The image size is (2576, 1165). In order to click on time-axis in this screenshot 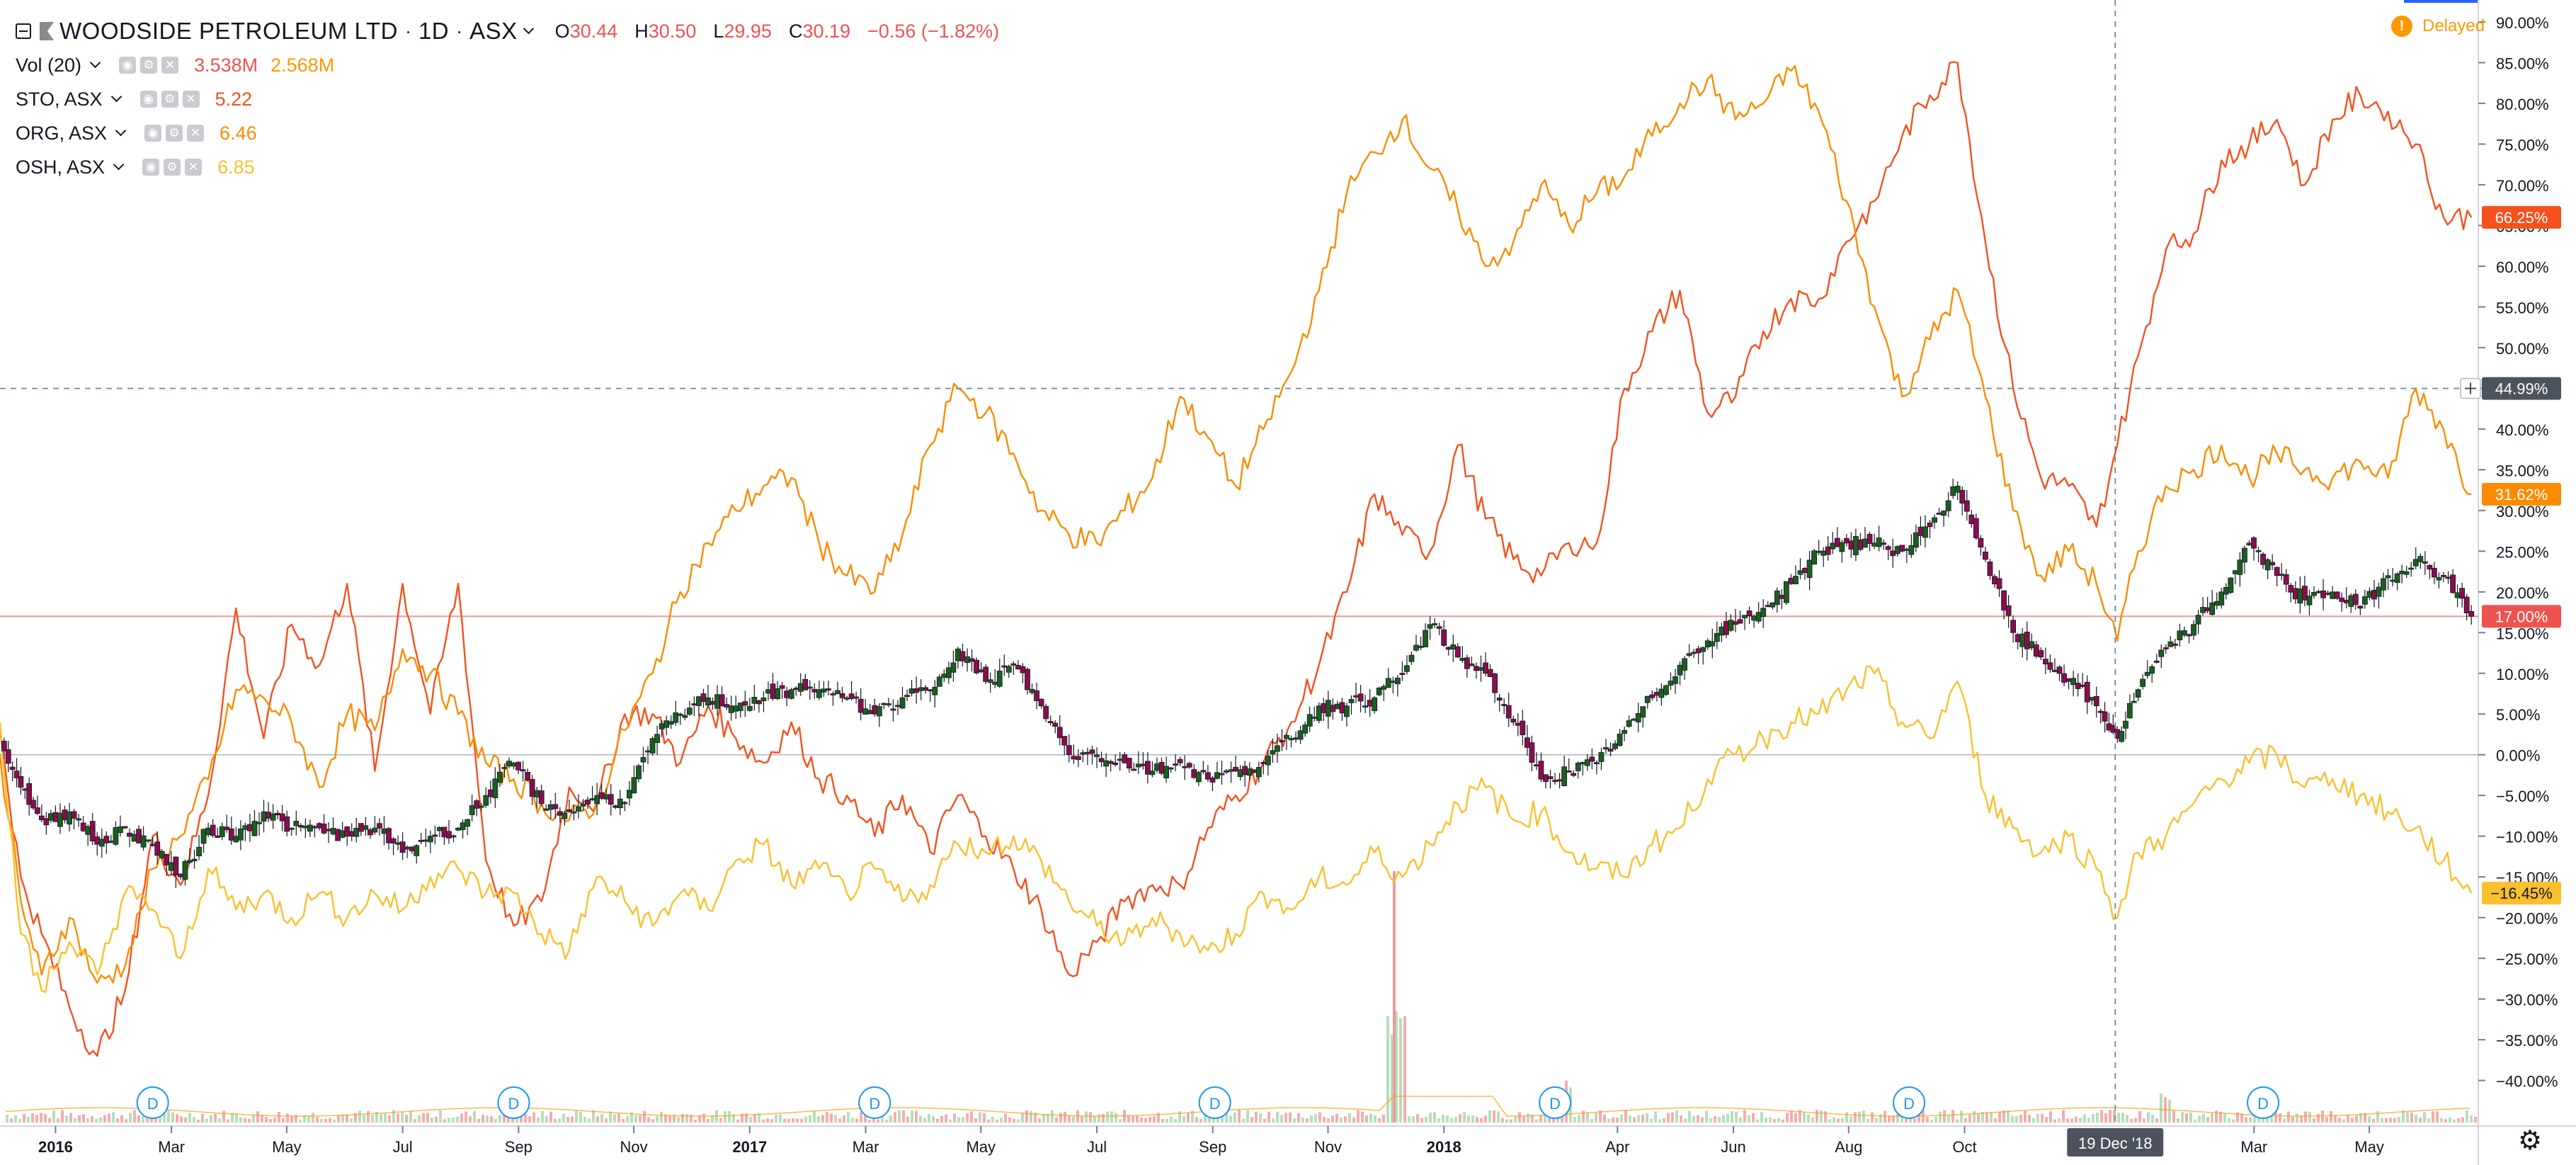, I will do `click(1239, 1145)`.